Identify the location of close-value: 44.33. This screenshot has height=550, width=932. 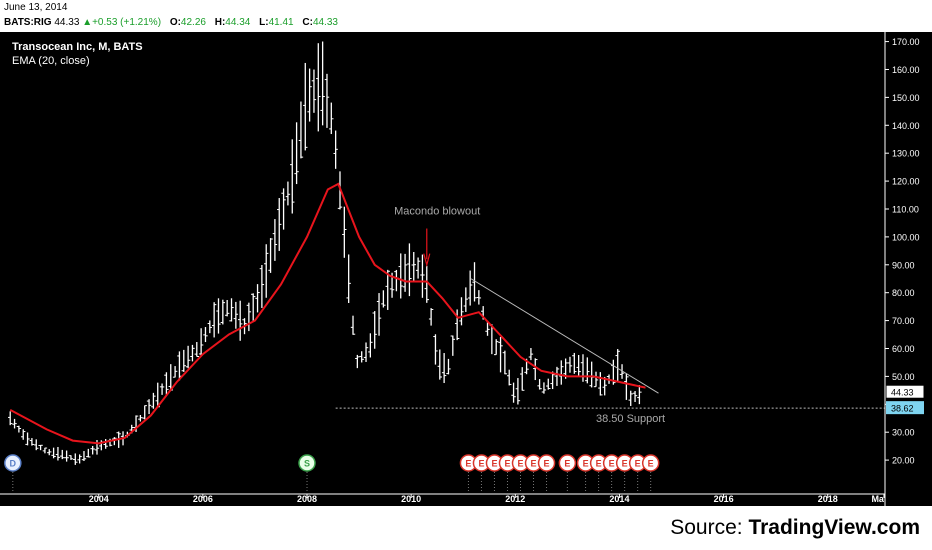
(325, 22).